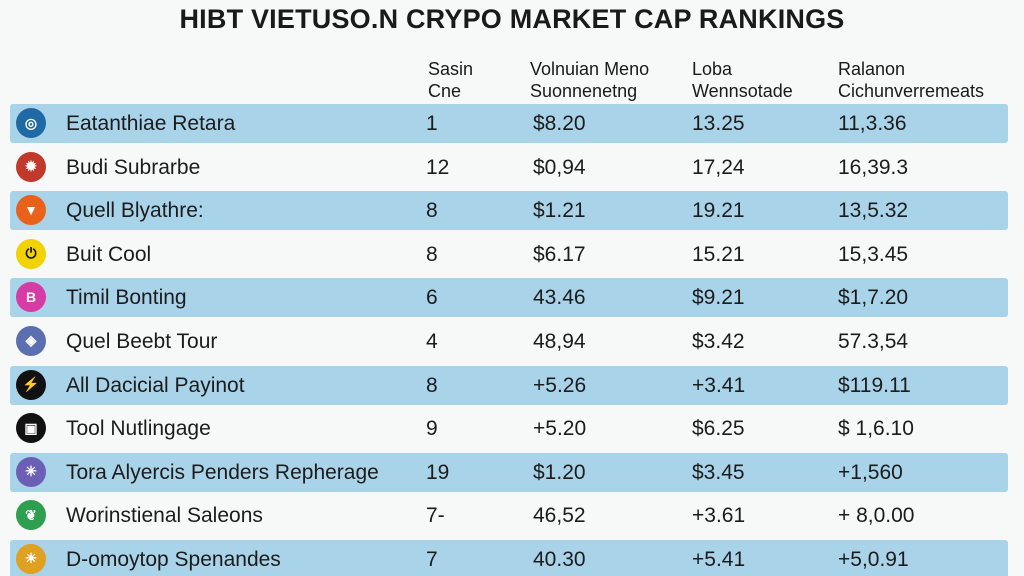 The width and height of the screenshot is (1024, 576). I want to click on table-row: ☀ D-omoytop Spenandes 7 40.30 +5.41 +5,0.91, so click(509, 557).